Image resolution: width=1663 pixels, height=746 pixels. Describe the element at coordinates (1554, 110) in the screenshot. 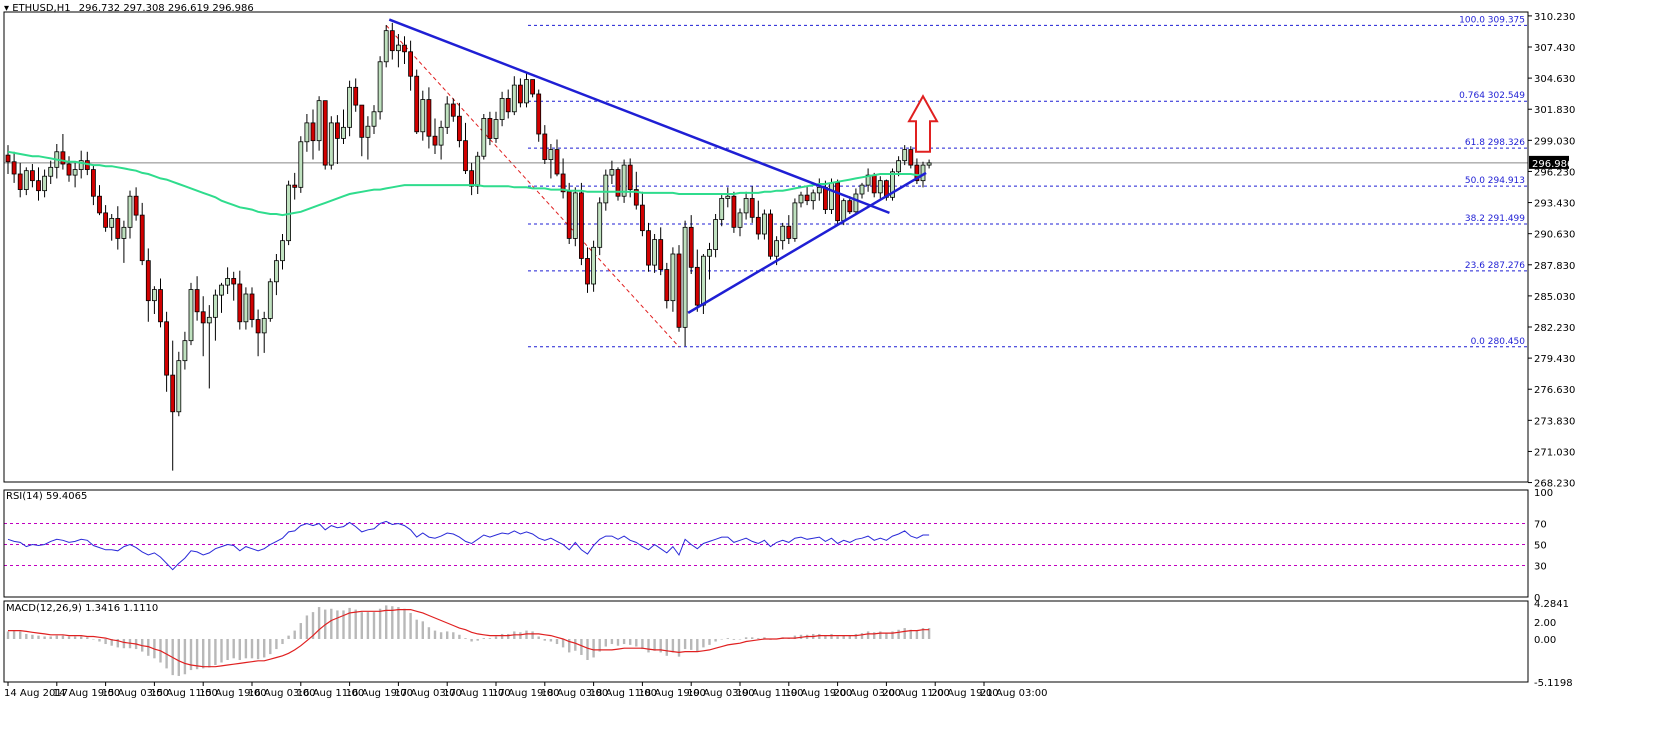

I see `price-tick-label: 301.830` at that location.